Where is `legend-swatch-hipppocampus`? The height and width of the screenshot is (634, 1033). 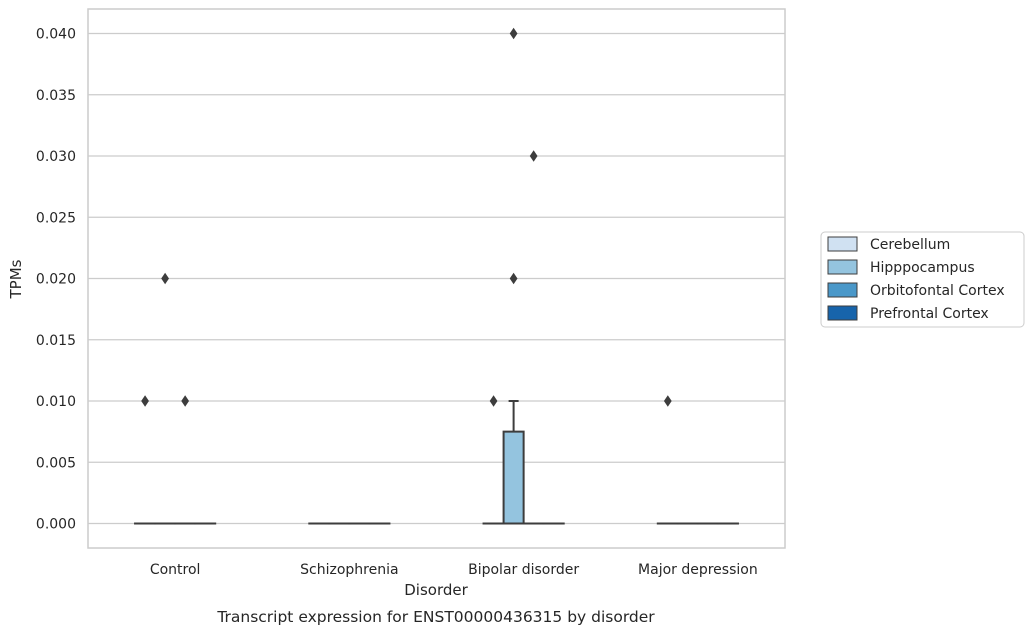
legend-swatch-hipppocampus is located at coordinates (842, 267).